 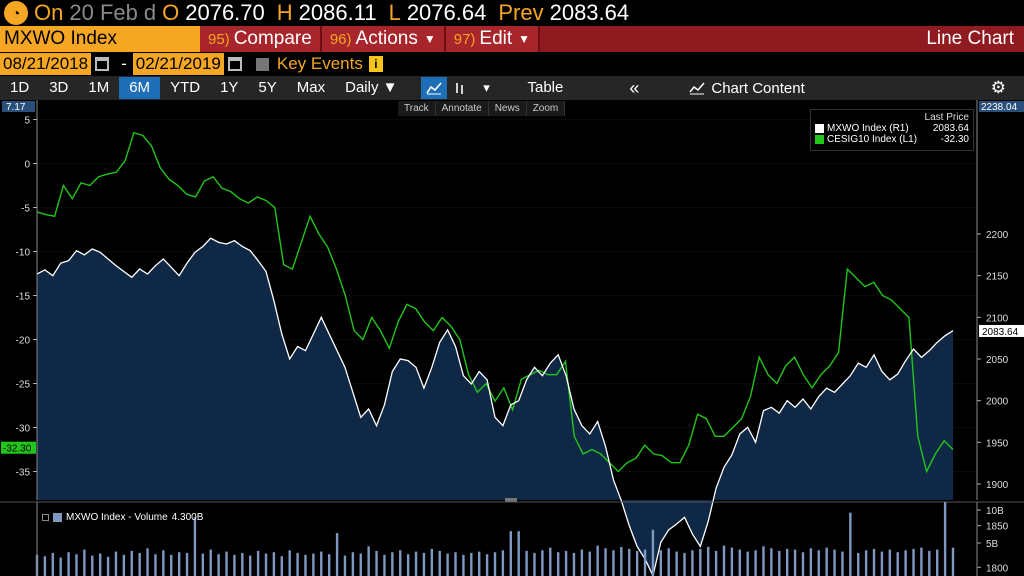 I want to click on annotate-tool: Annotate, so click(x=462, y=108).